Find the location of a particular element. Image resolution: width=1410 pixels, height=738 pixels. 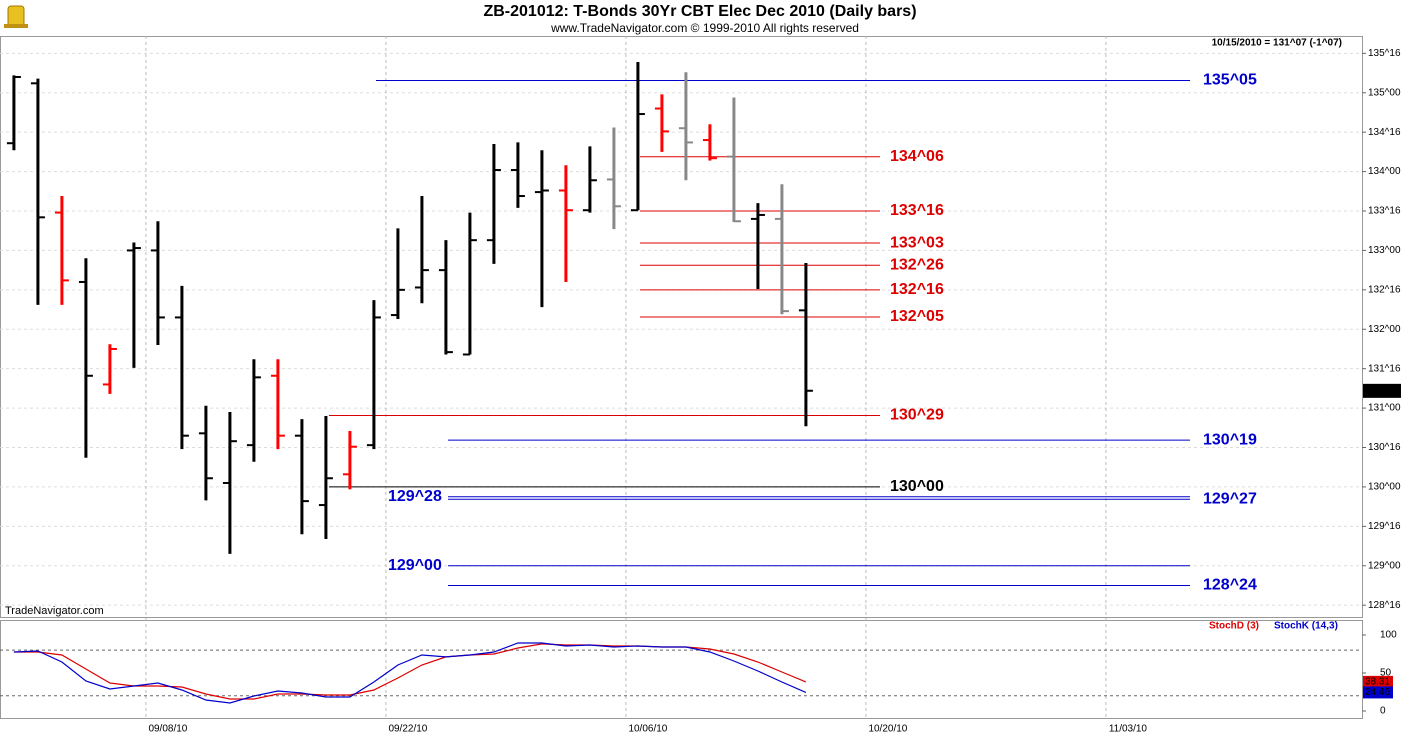

last-price-label: 131^07 is located at coordinates (1381, 390).